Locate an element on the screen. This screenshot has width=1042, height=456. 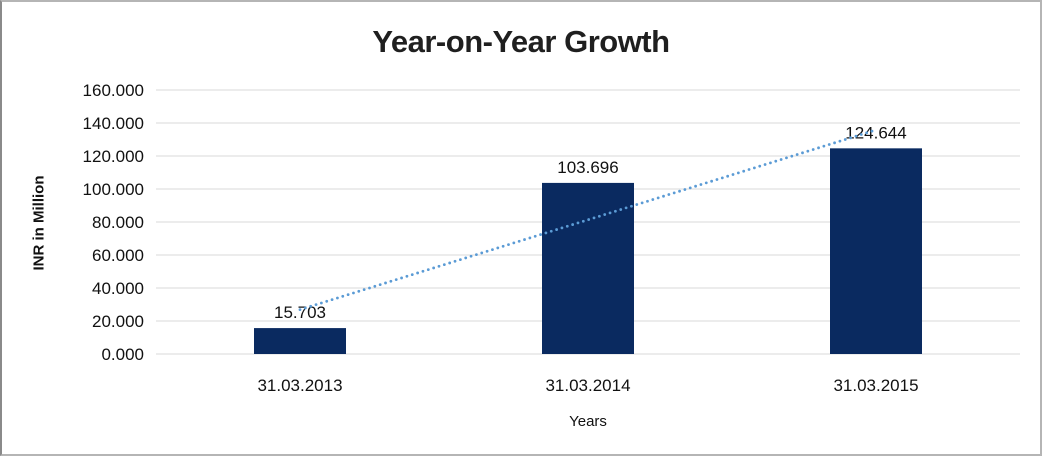
x-category-label: 31.03.2014 is located at coordinates (587, 385).